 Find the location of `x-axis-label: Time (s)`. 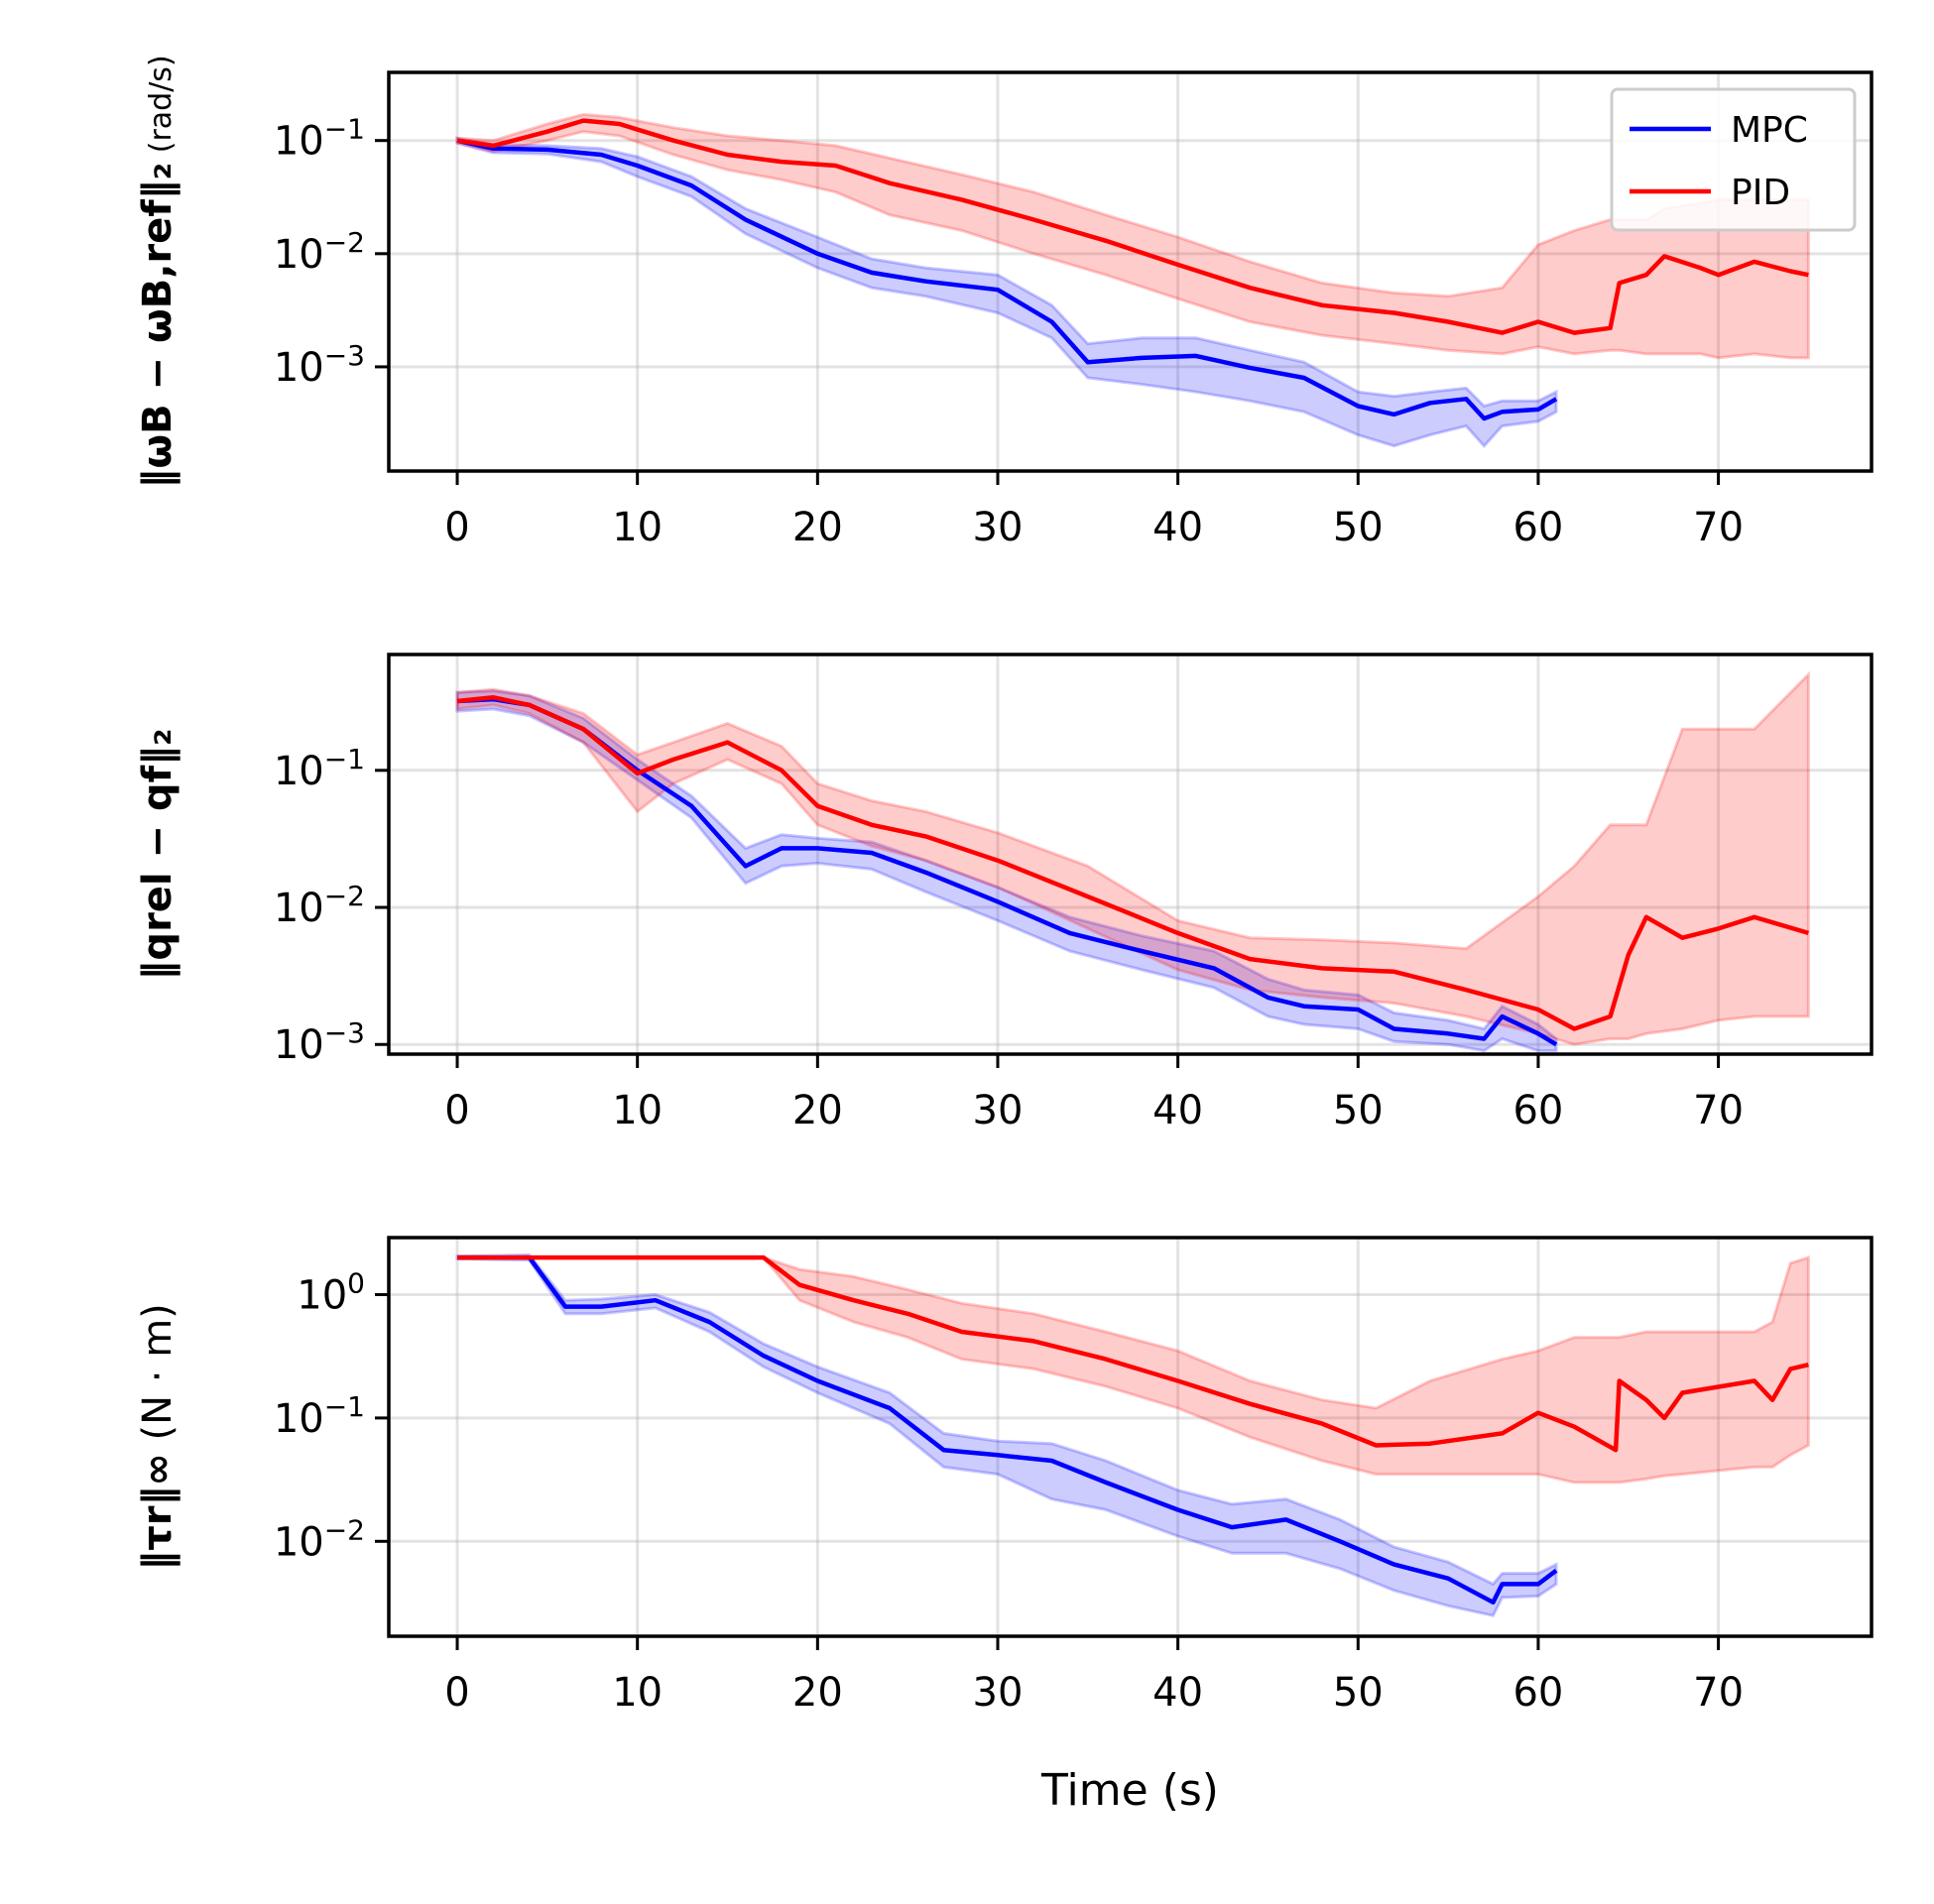

x-axis-label: Time (s) is located at coordinates (1129, 1790).